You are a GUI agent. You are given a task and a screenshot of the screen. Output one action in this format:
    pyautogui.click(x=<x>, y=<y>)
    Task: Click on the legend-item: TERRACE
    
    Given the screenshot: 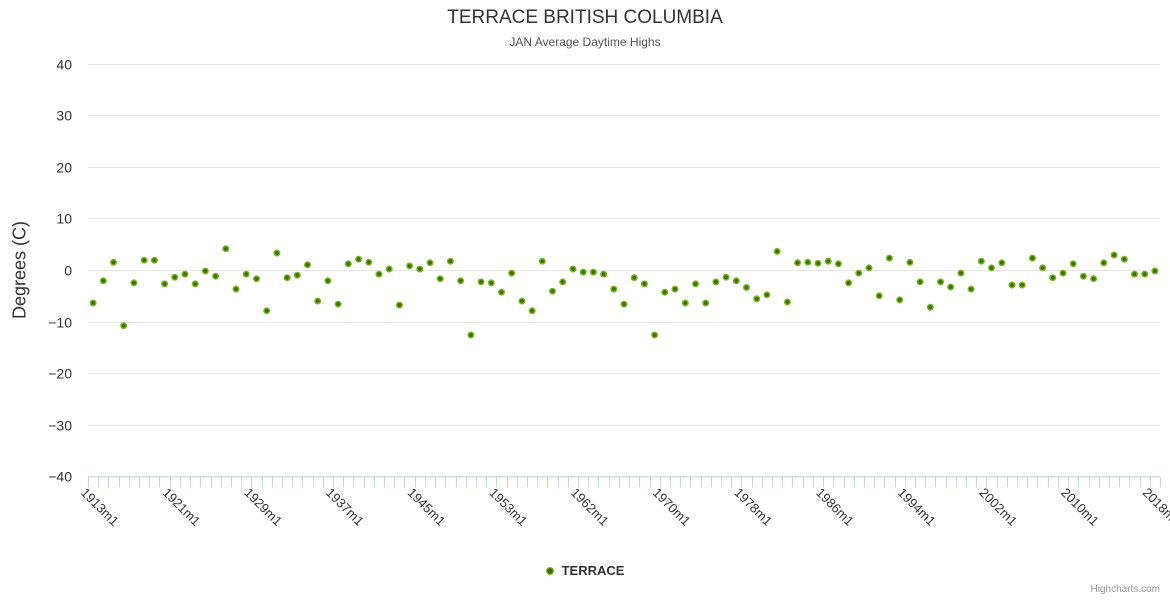 What is the action you would take?
    pyautogui.click(x=585, y=570)
    